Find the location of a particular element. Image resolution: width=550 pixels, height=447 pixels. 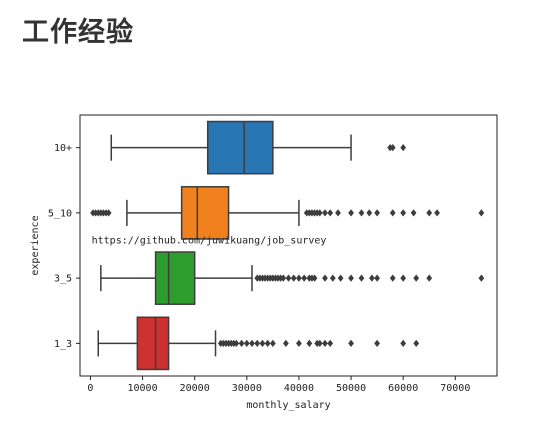

x-tick-label: 60000 is located at coordinates (403, 388).